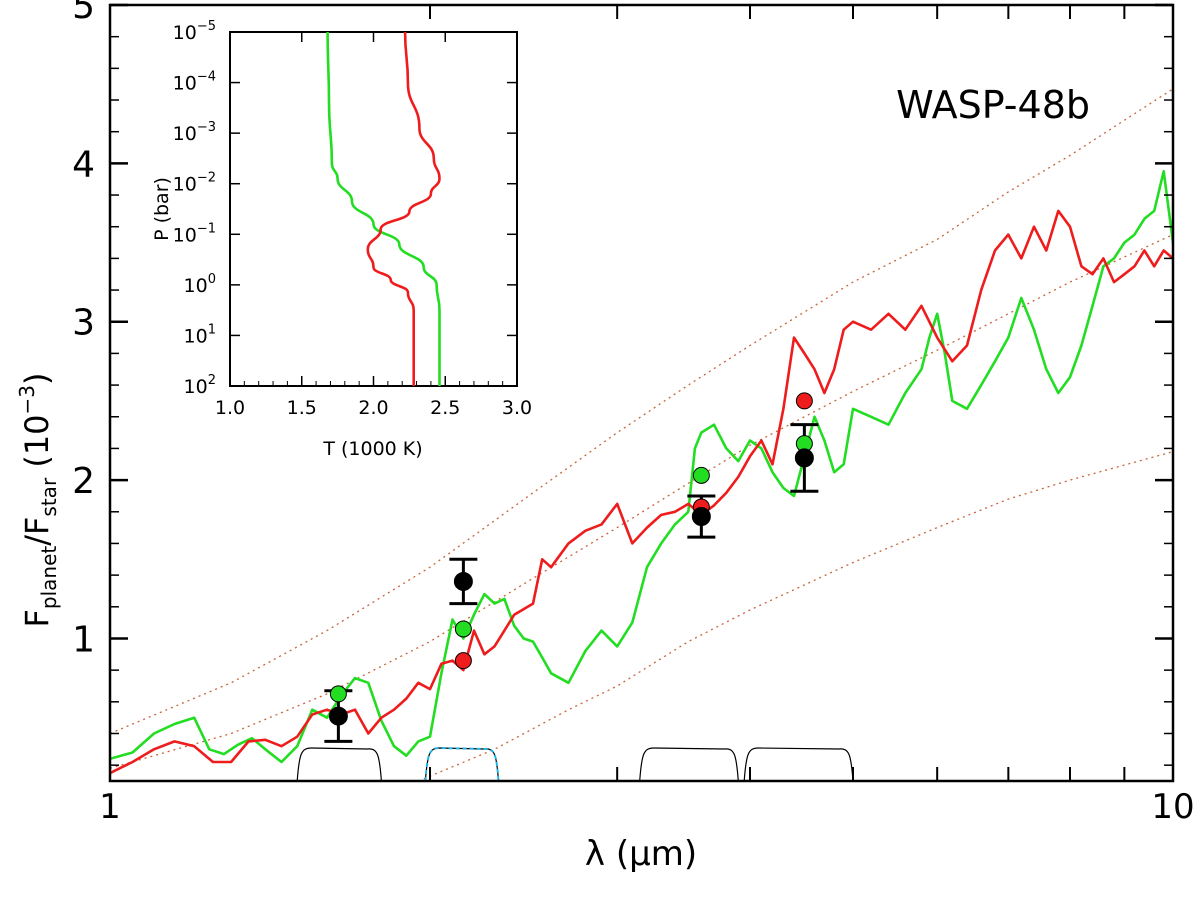 This screenshot has width=1200, height=899. I want to click on inset-profiles, so click(383, 209).